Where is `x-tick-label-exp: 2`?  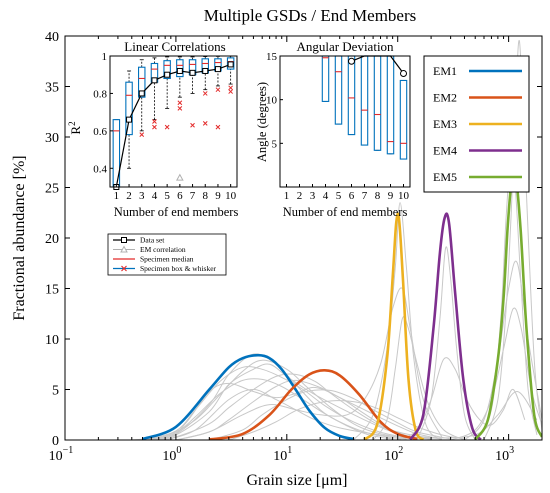 x-tick-label-exp: 2 is located at coordinates (400, 450).